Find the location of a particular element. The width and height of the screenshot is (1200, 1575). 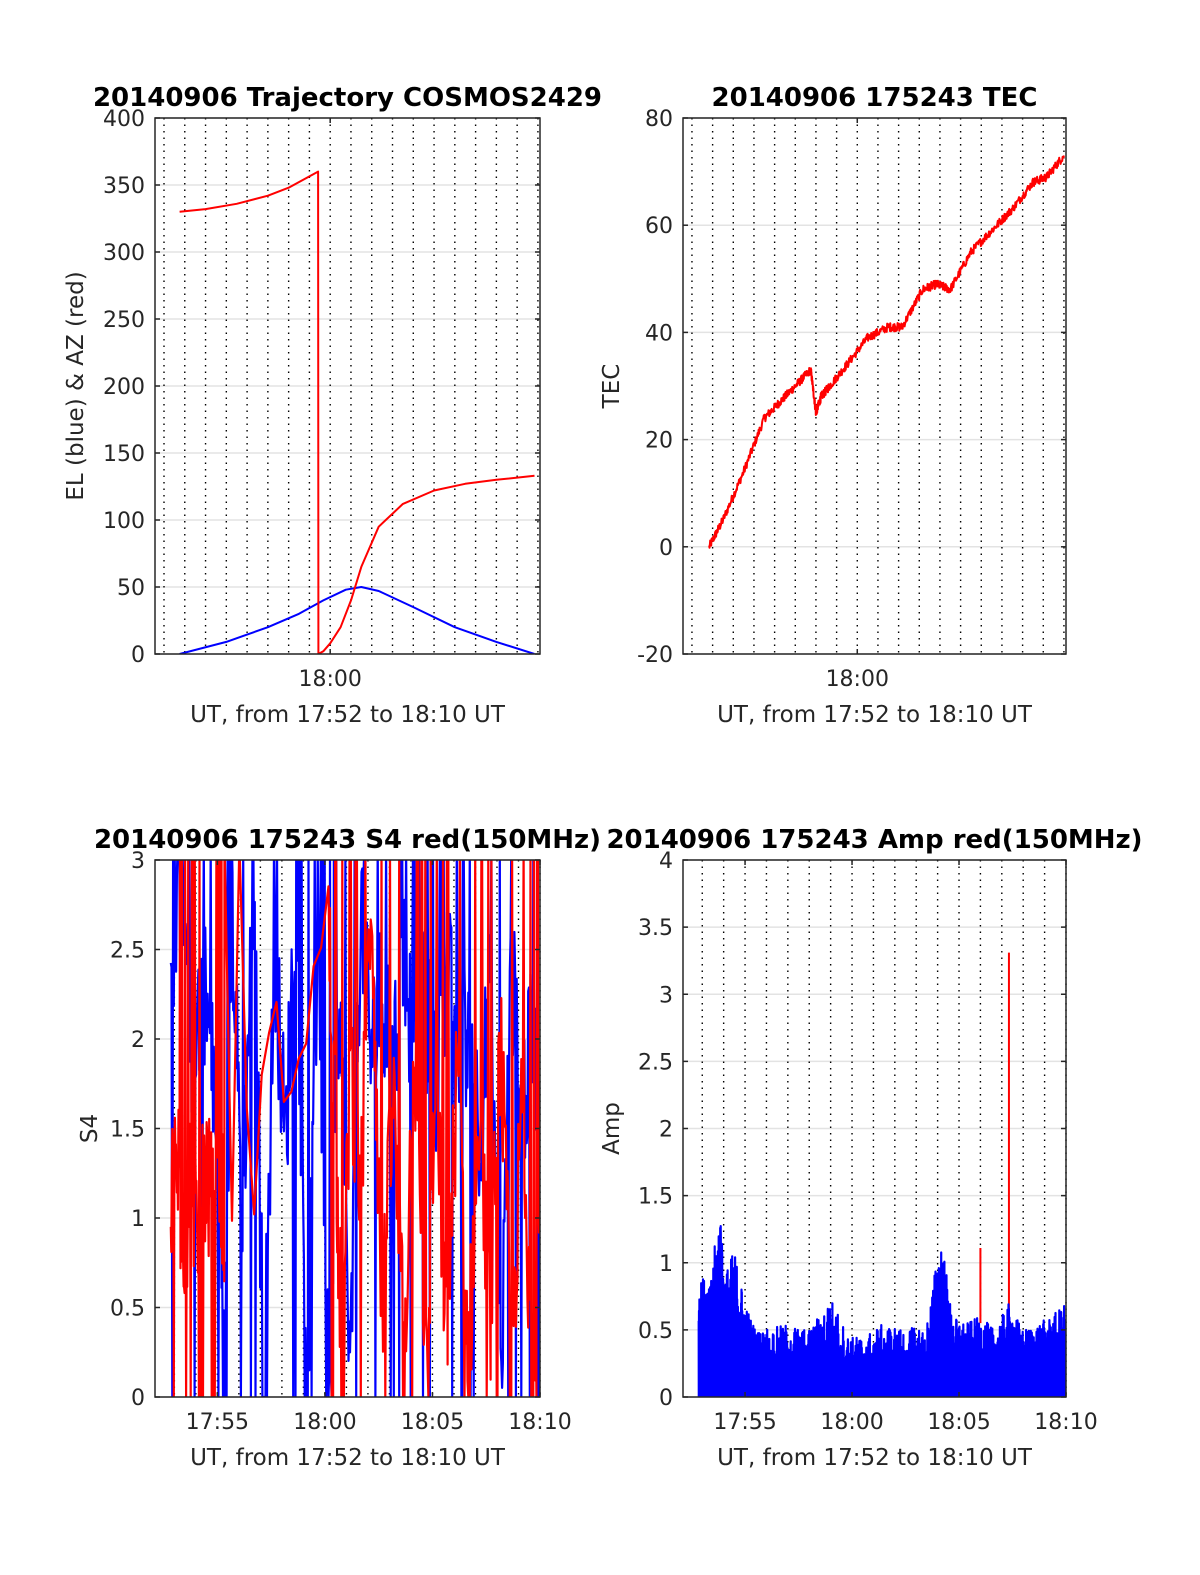

y-tick-label: 4 is located at coordinates (666, 861).